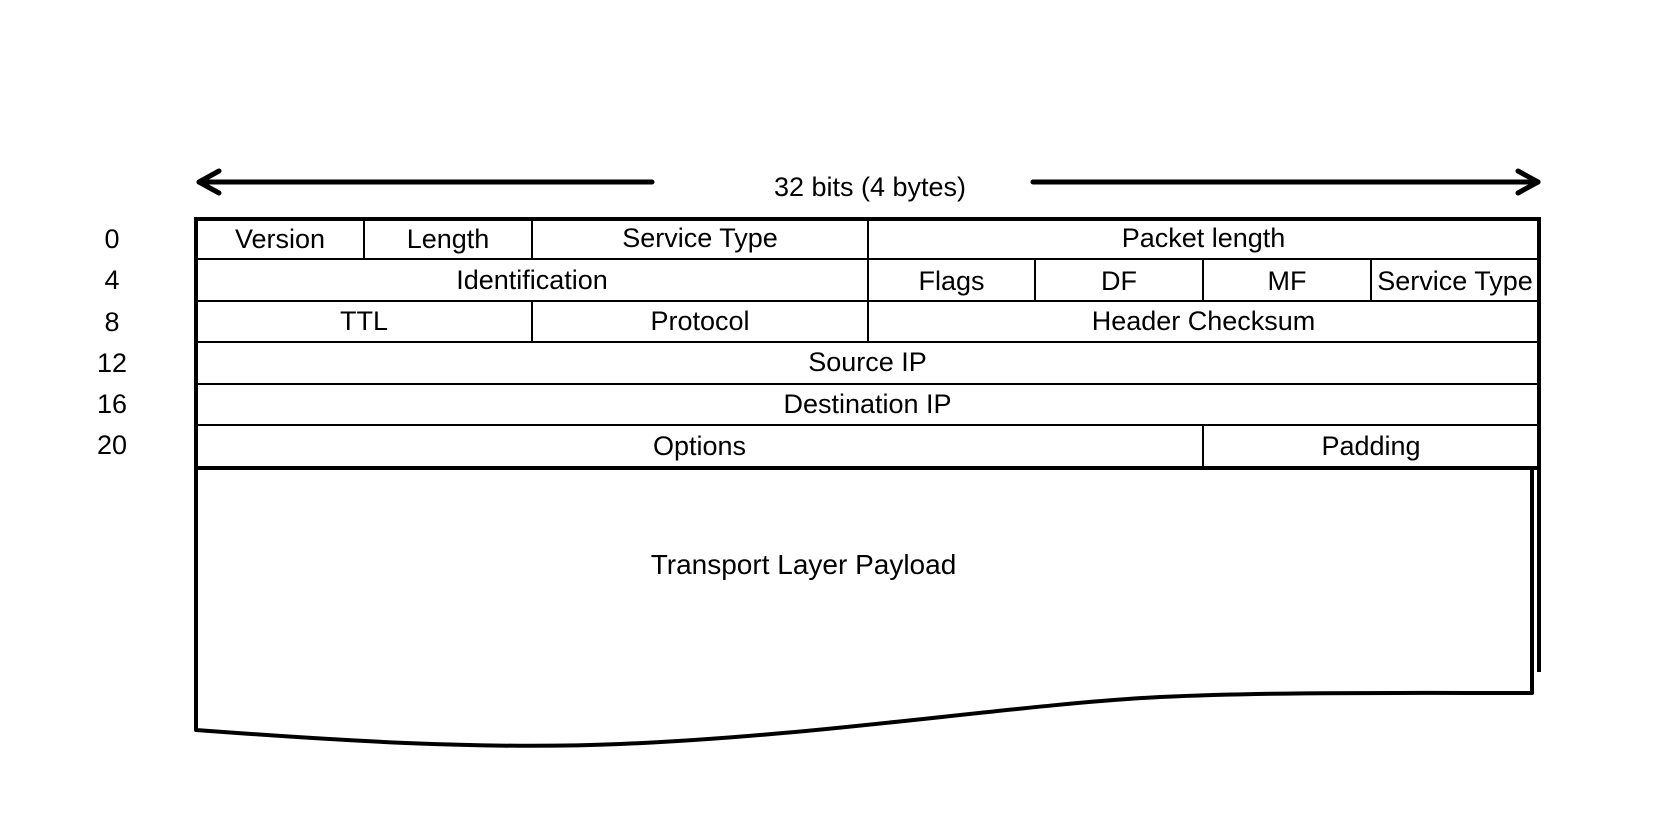  Describe the element at coordinates (448, 239) in the screenshot. I see `field-length: Length` at that location.